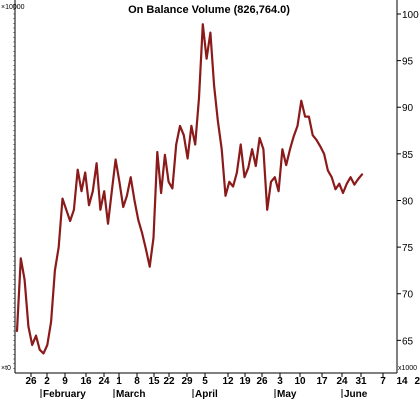  Describe the element at coordinates (280, 381) in the screenshot. I see `x-tick-label: 3` at that location.